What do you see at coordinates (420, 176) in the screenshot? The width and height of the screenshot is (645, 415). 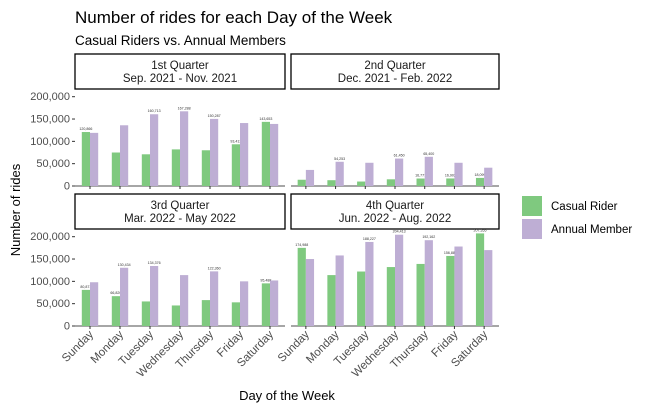 I see `data-label: 16,777` at bounding box center [420, 176].